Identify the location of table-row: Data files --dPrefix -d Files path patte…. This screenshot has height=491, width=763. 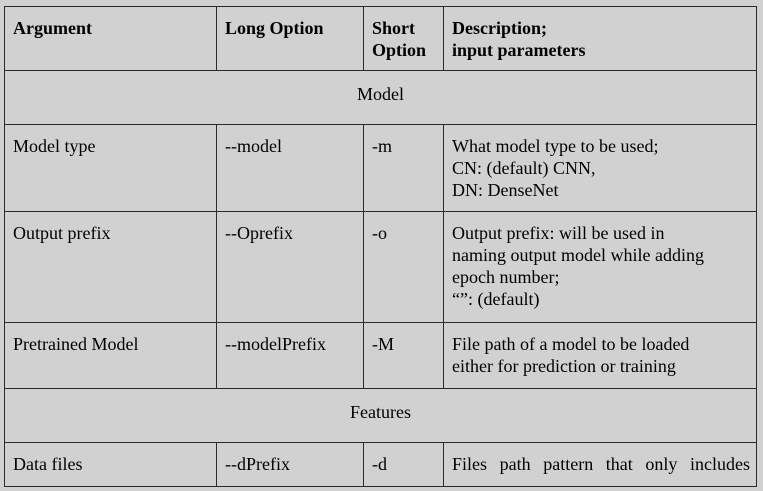
(380, 464).